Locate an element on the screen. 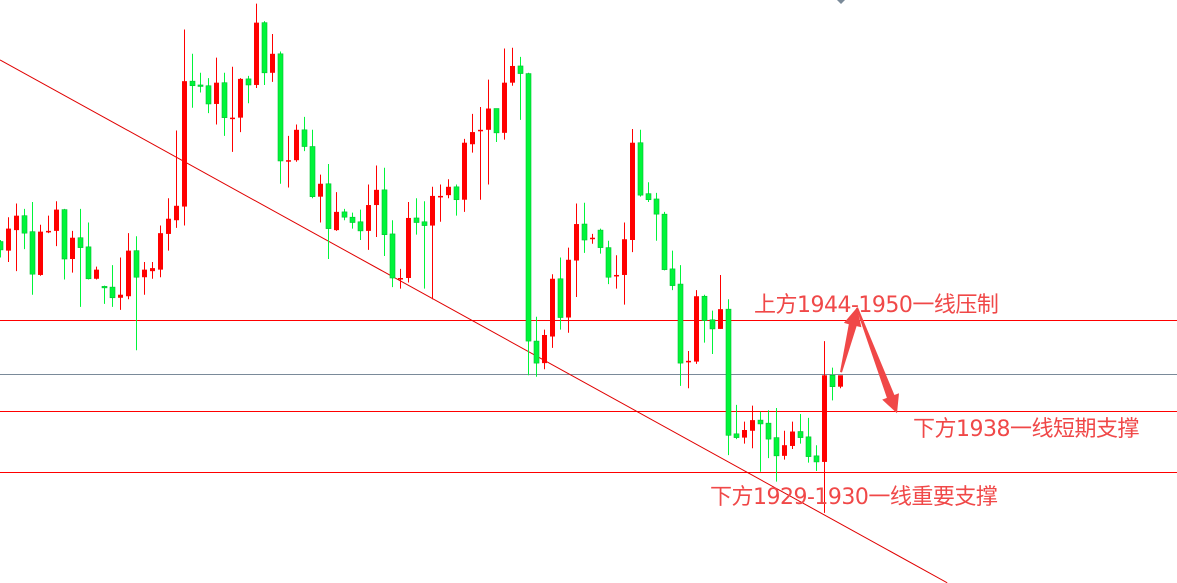  annotation-resistance: 上方1944-1950一线压制 is located at coordinates (876, 305).